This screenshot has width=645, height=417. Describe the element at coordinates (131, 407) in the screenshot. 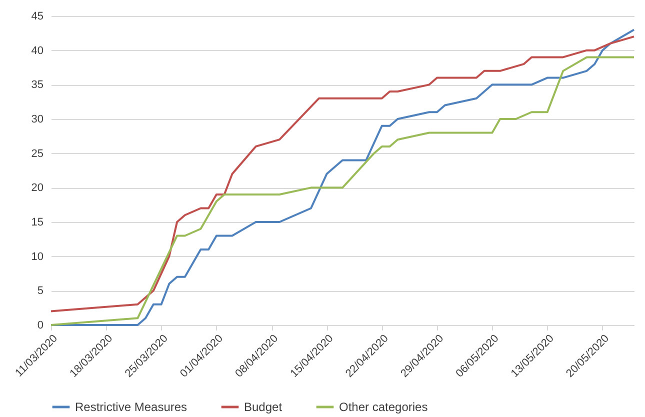

I see `legend-label: Restrictive Measures` at that location.